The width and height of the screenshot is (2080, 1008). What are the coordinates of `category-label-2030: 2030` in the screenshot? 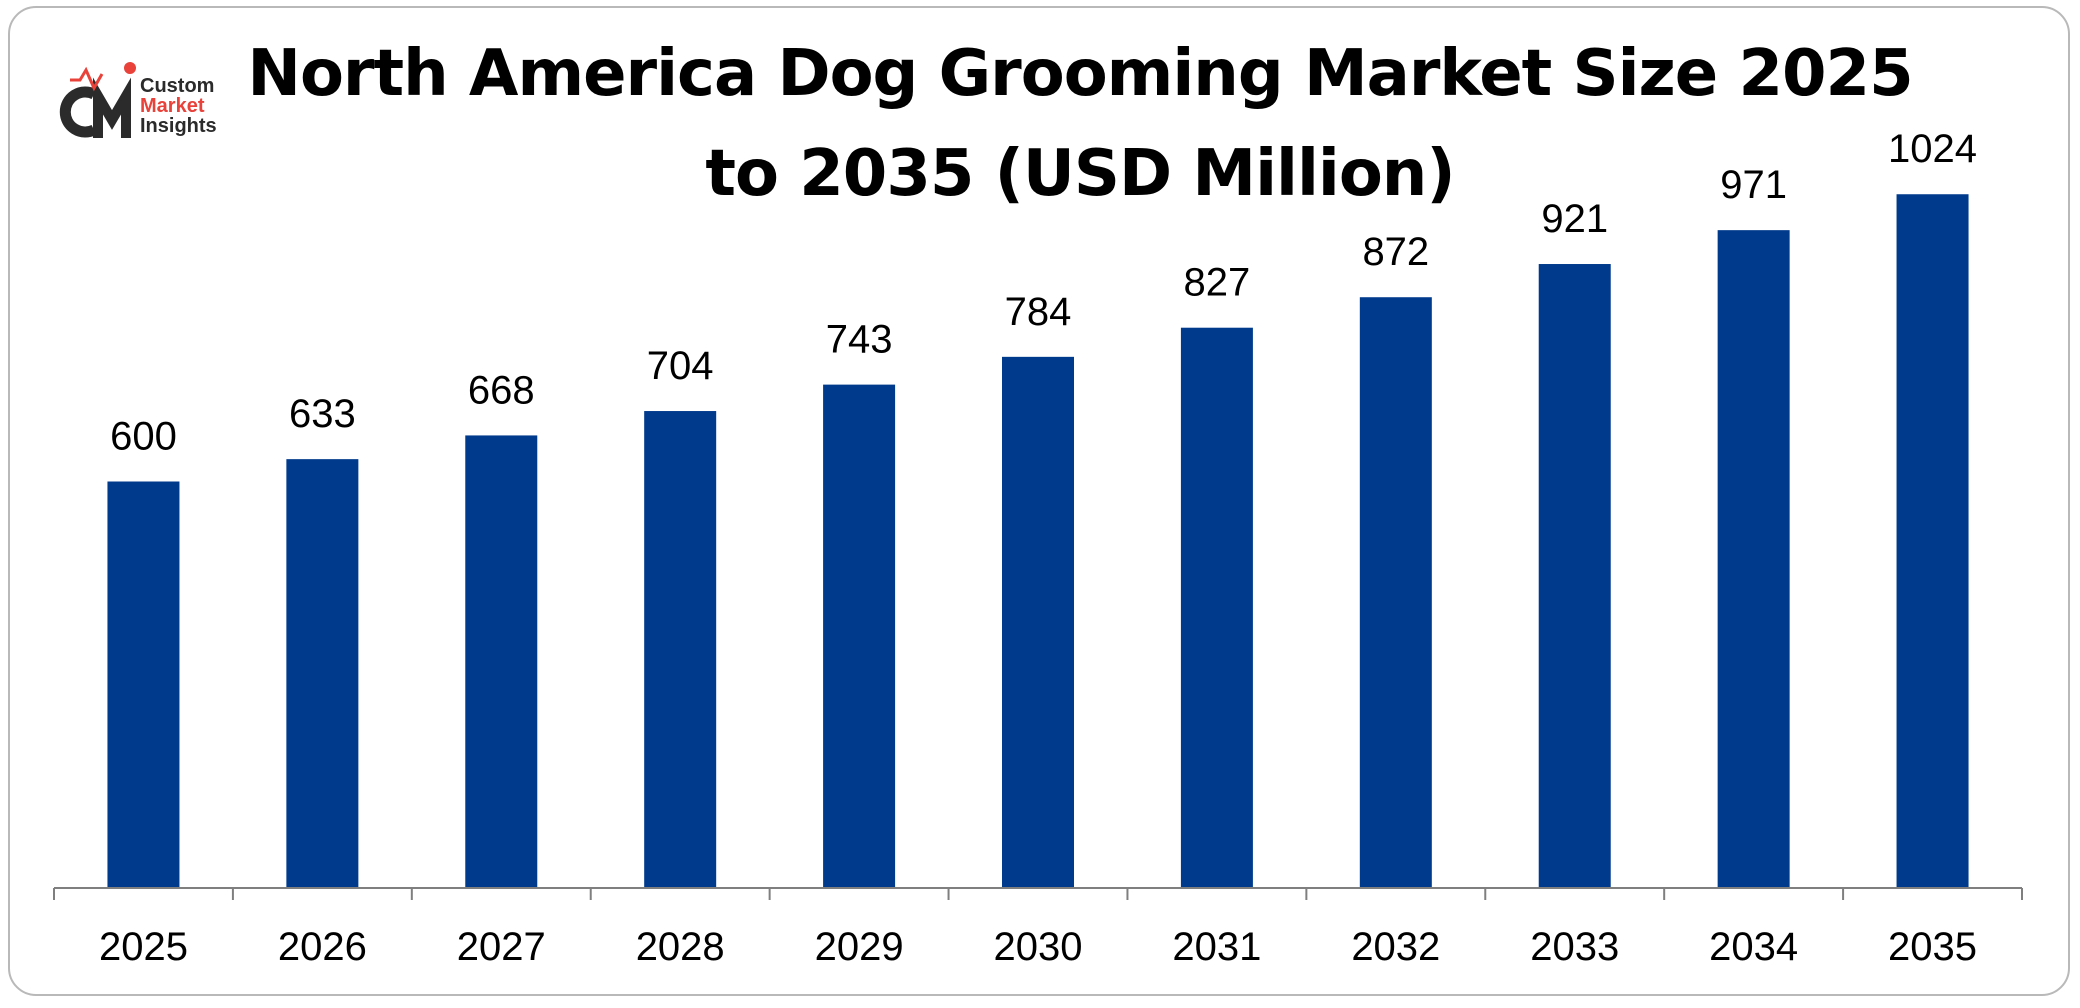 It's located at (1038, 947).